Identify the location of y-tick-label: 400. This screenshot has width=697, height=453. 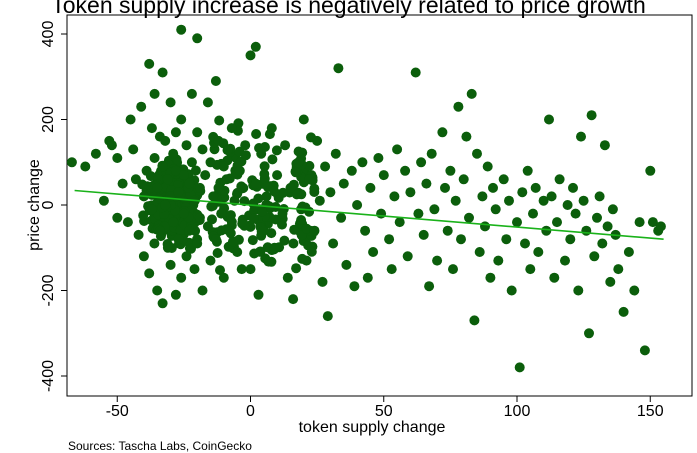
(48, 34).